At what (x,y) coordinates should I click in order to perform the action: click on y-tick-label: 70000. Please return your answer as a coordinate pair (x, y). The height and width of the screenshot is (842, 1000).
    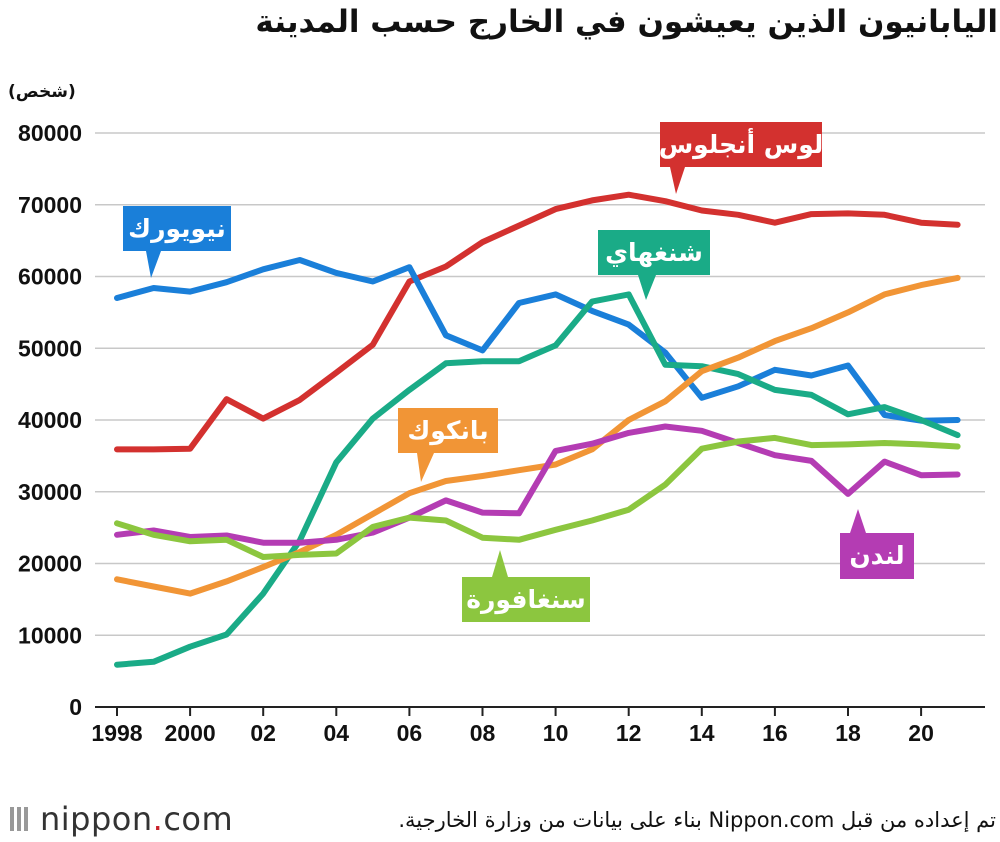
    Looking at the image, I should click on (50, 205).